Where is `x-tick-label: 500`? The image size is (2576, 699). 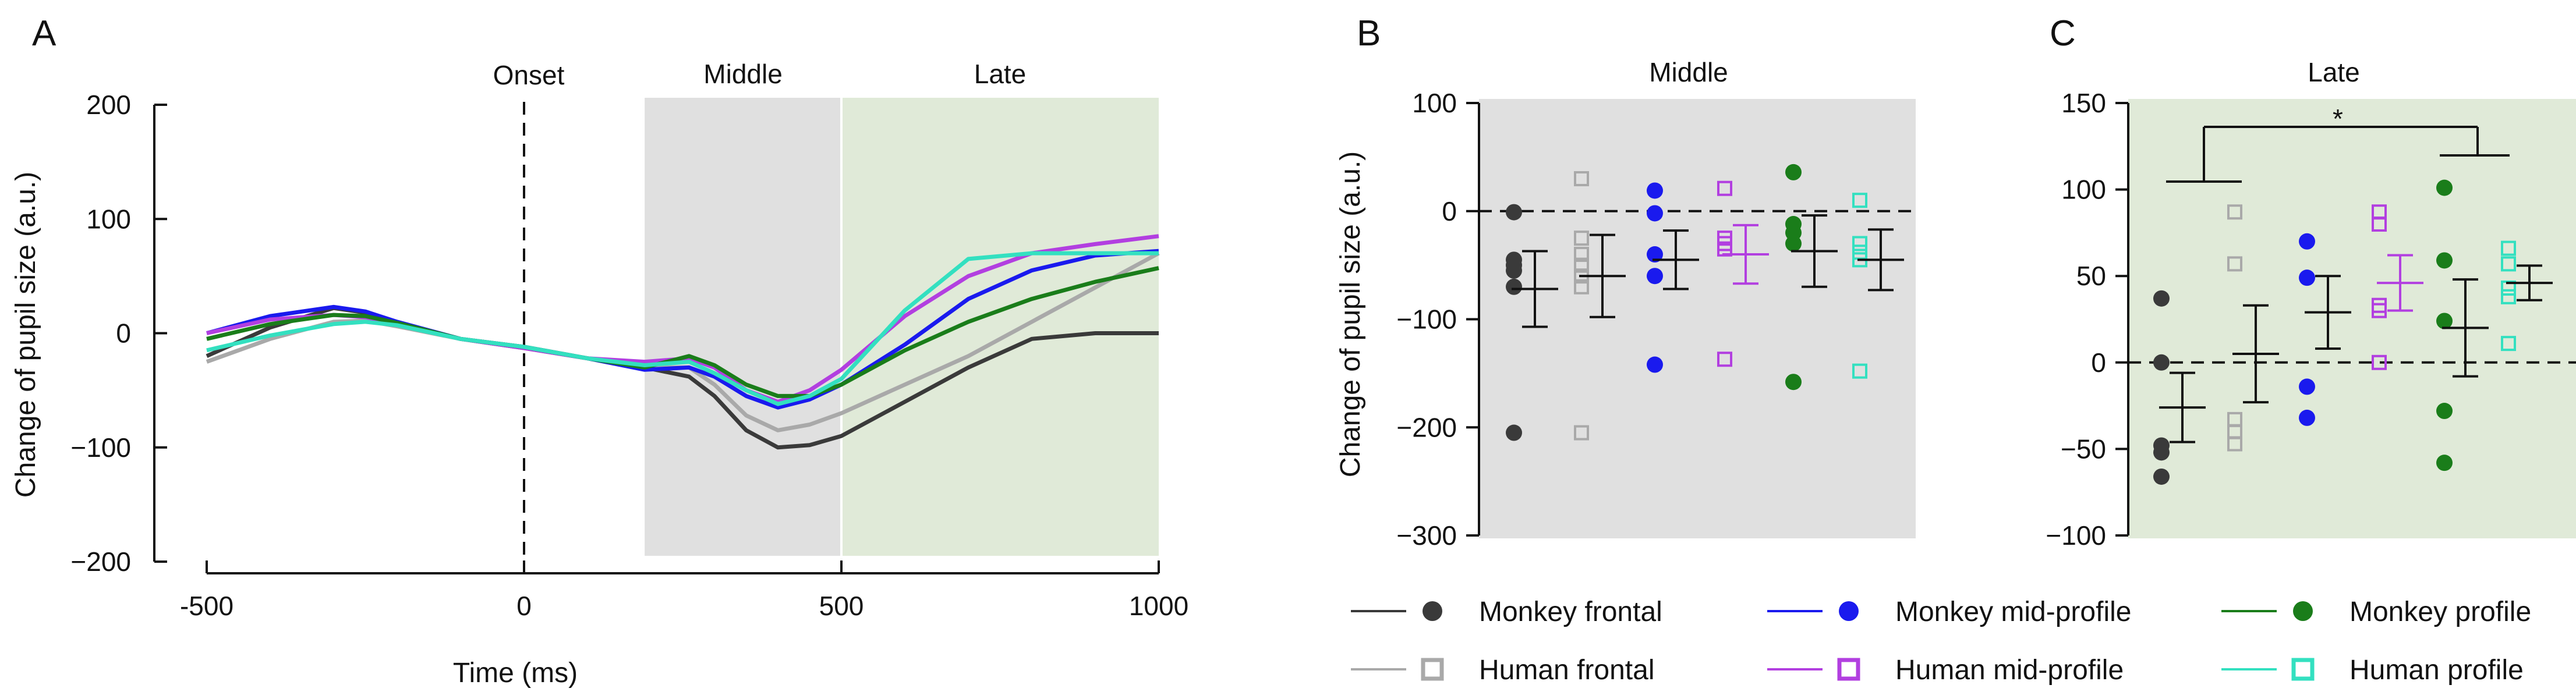 x-tick-label: 500 is located at coordinates (841, 606).